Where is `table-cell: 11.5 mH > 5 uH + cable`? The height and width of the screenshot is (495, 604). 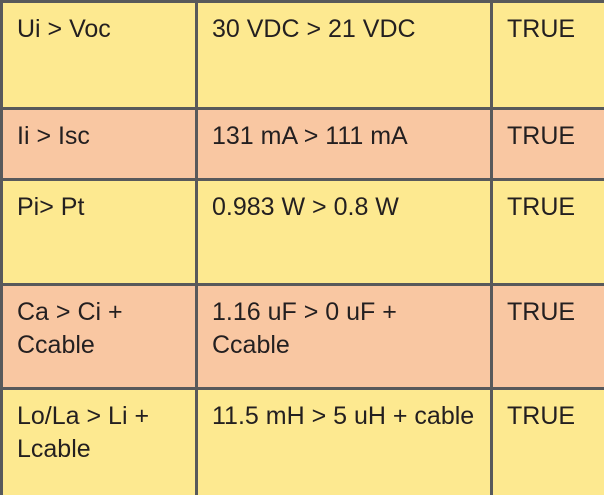
table-cell: 11.5 mH > 5 uH + cable is located at coordinates (344, 441).